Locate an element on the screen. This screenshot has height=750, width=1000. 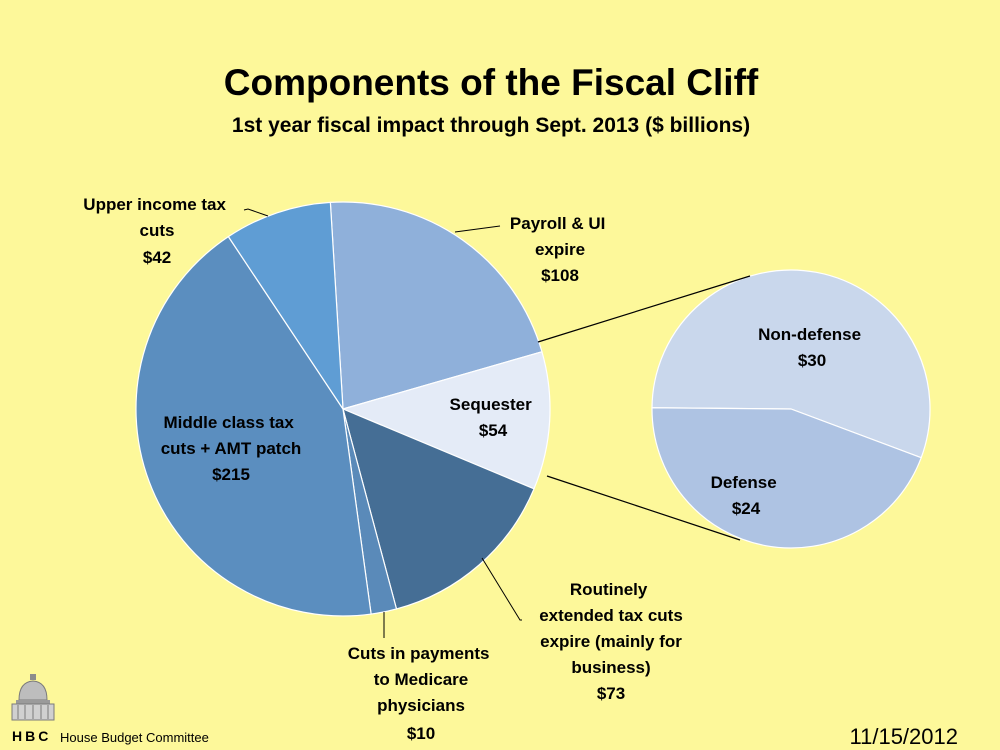
footer-abbreviation: HBC is located at coordinates (32, 736).